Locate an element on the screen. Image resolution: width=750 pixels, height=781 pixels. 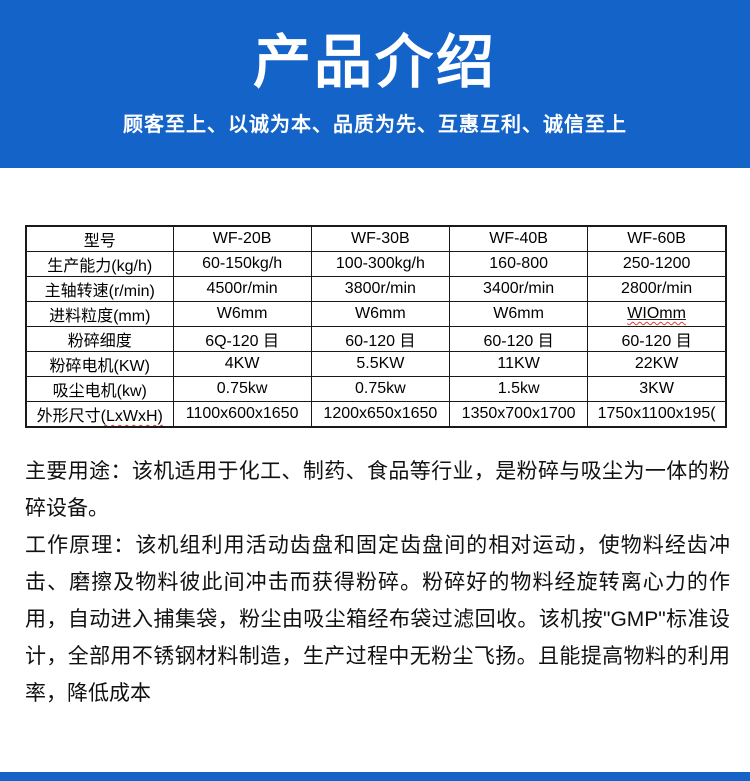
header-cell-model: WF-20B is located at coordinates (242, 238).